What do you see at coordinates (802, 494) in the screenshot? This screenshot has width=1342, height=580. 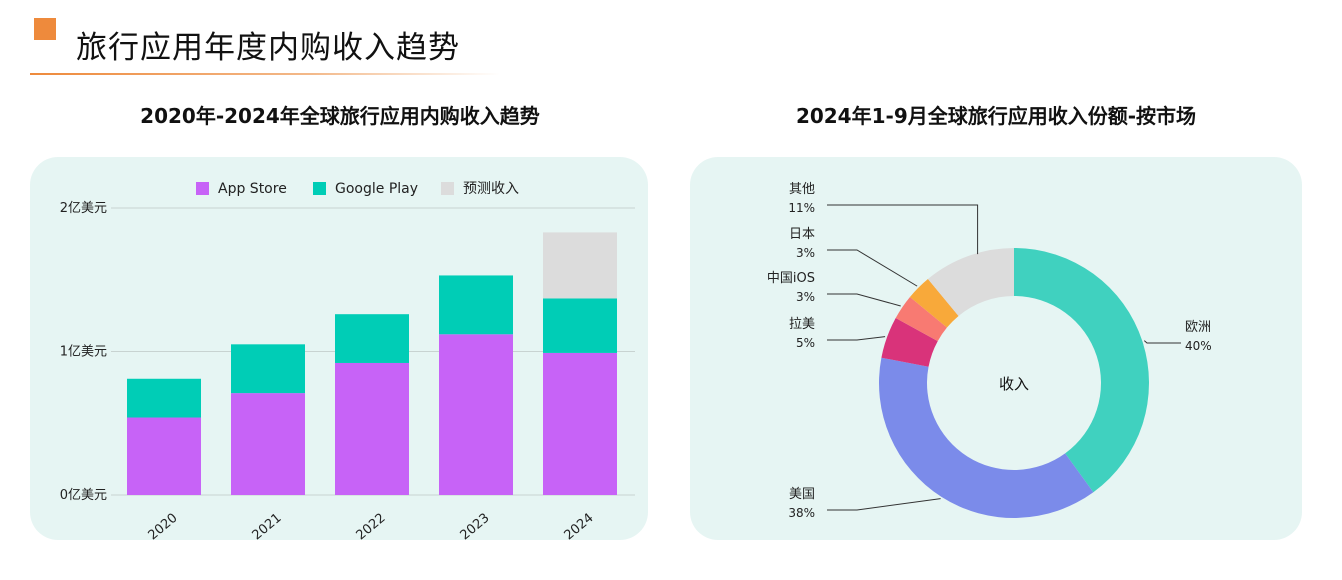 I see `slice-name-1: 美国` at bounding box center [802, 494].